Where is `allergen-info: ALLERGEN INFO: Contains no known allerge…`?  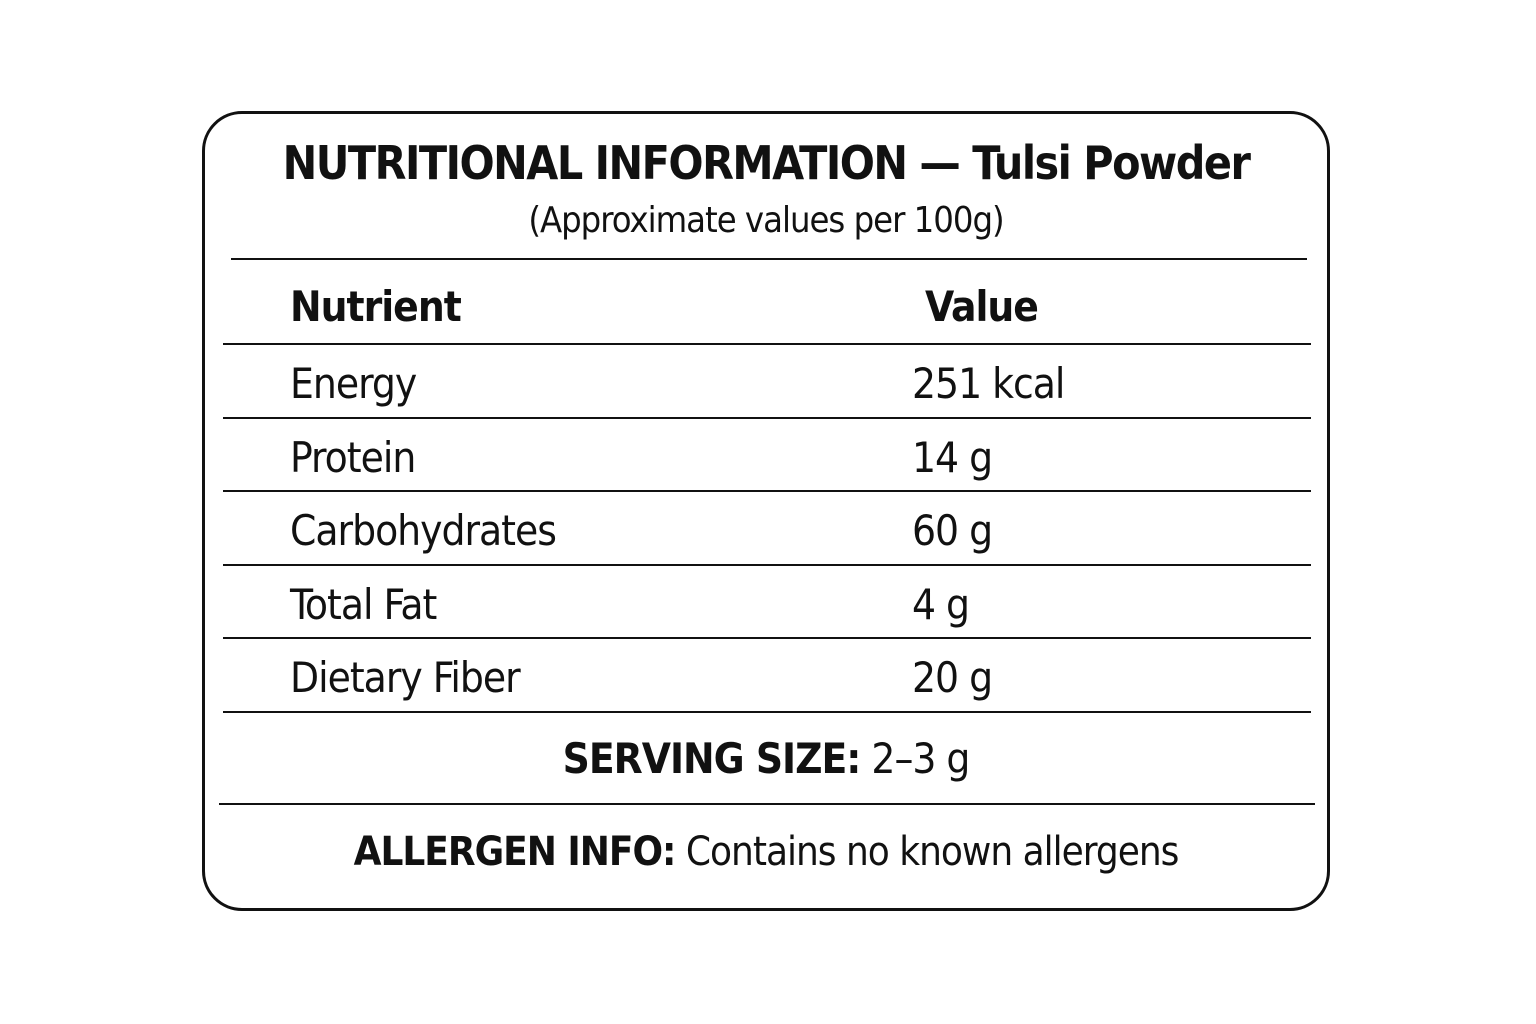
allergen-info: ALLERGEN INFO: Contains no known allerge… is located at coordinates (766, 852).